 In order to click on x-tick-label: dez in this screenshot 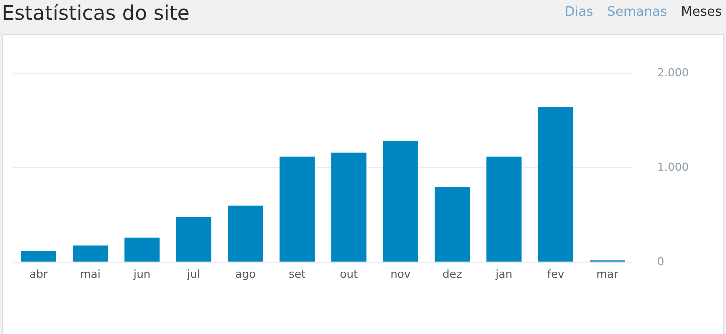, I will do `click(452, 274)`.